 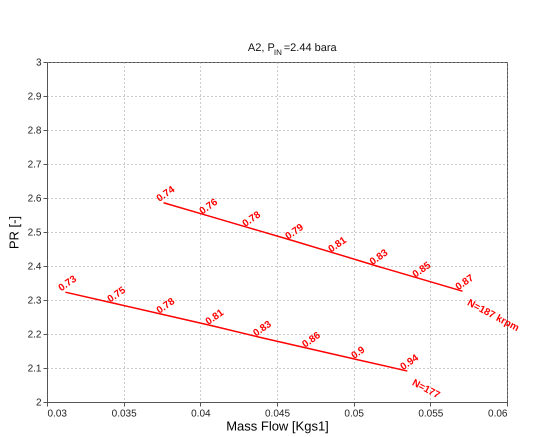 I want to click on y-tick-label: 2.6, so click(x=35, y=199).